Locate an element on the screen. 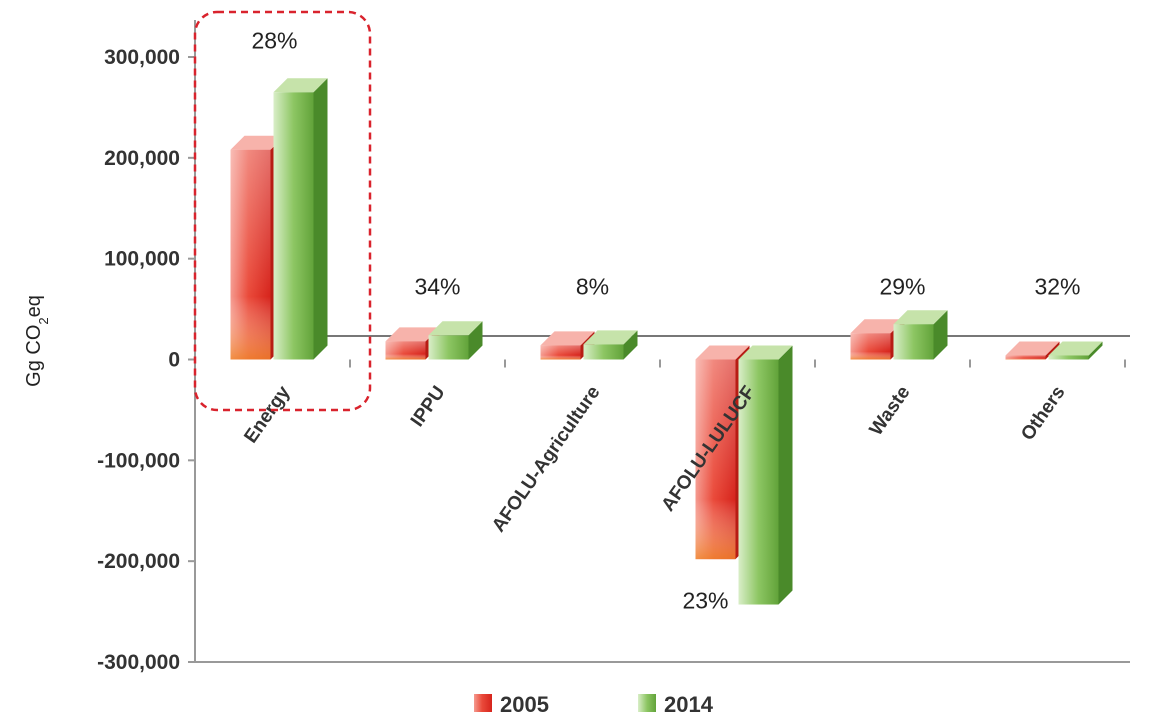  percent-label-afolu-agriculture: 8% is located at coordinates (592, 287).